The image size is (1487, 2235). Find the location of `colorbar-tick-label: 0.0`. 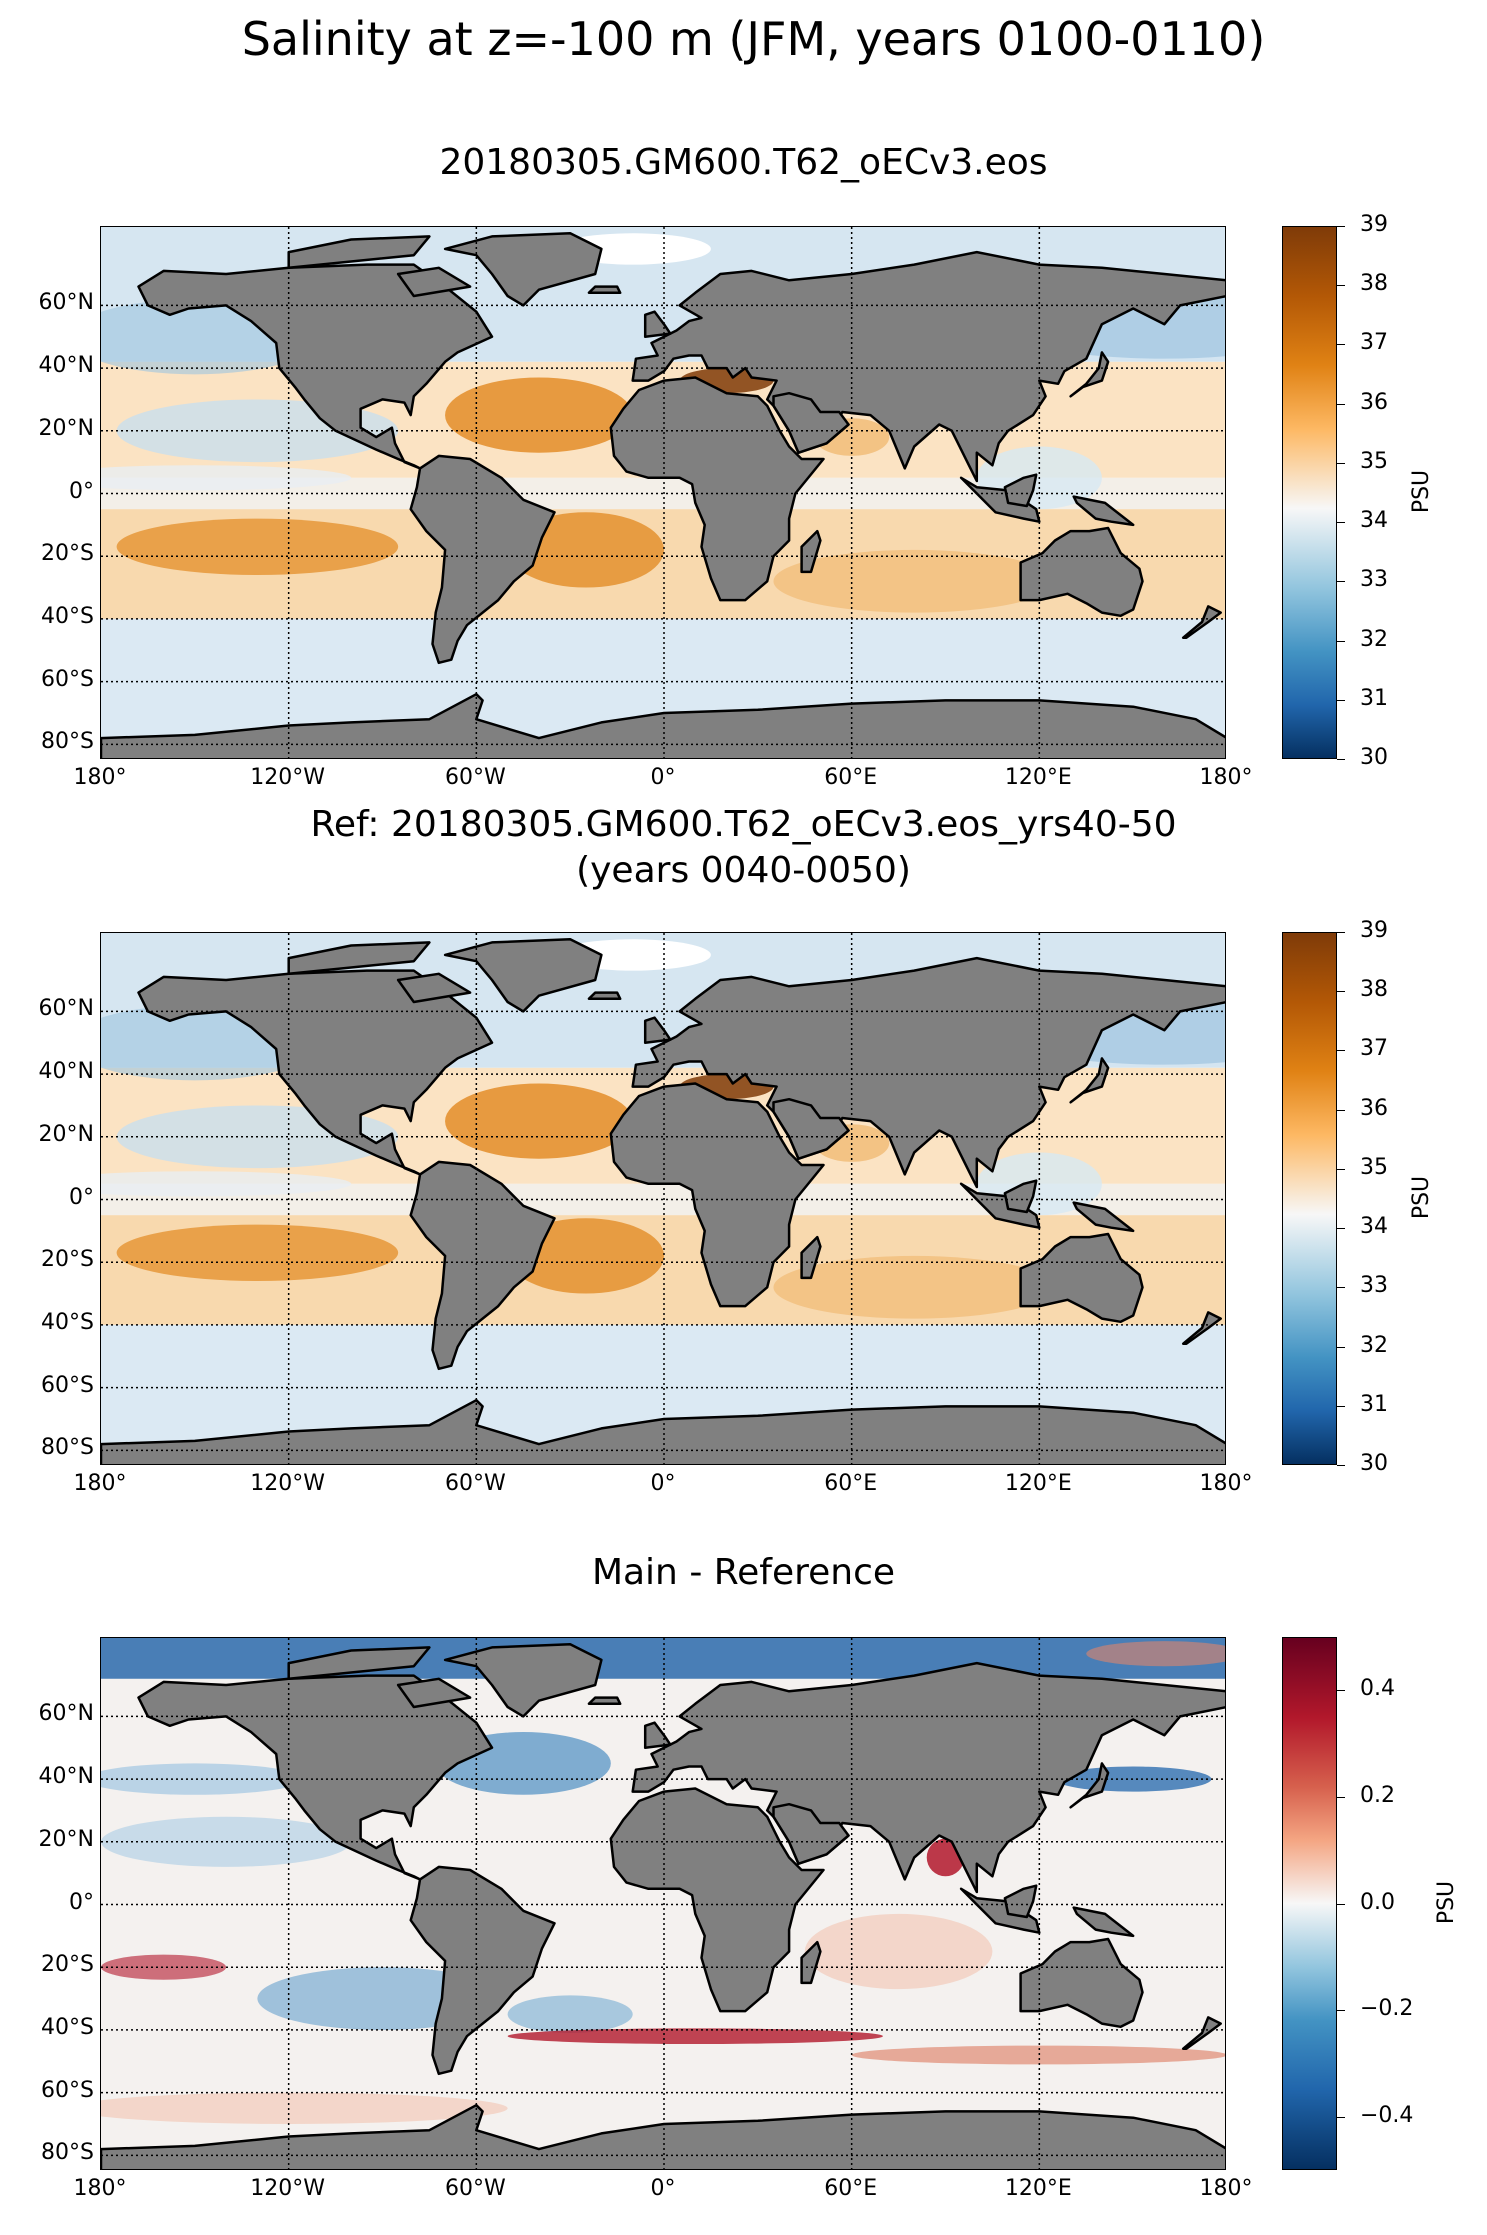

colorbar-tick-label: 0.0 is located at coordinates (1377, 1902).